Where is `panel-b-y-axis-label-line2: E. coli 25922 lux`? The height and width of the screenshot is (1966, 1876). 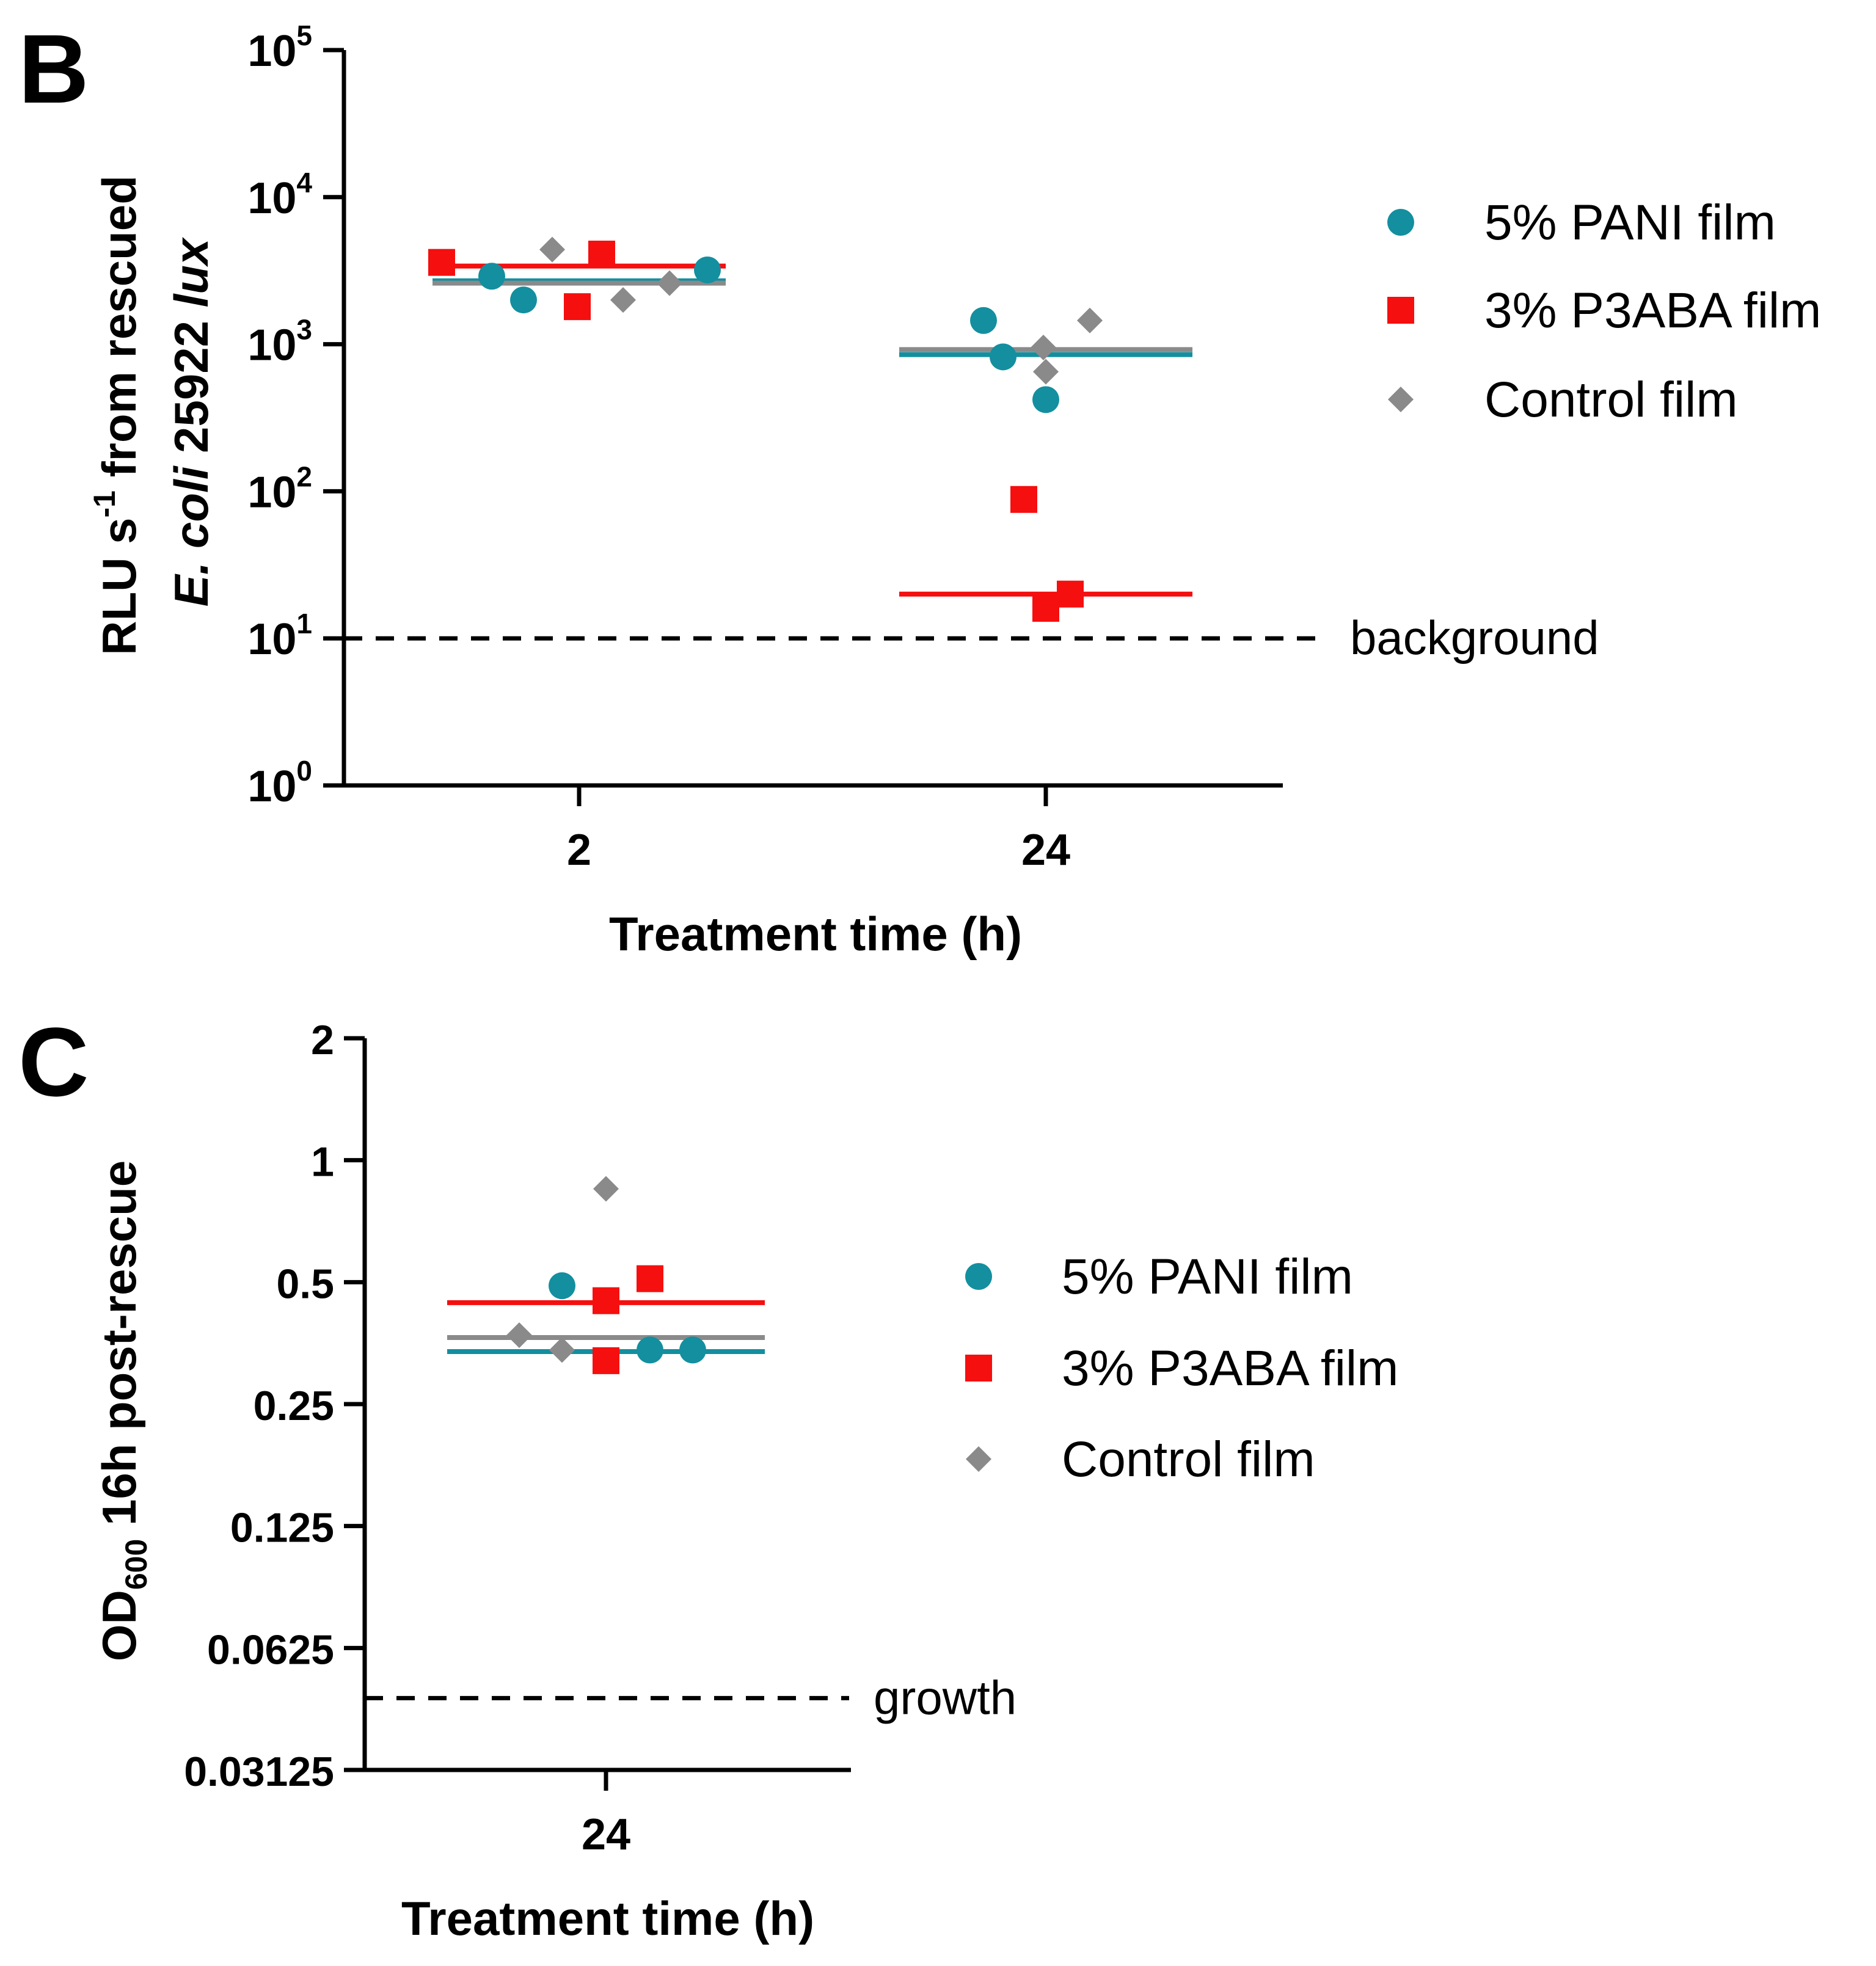 panel-b-y-axis-label-line2: E. coli 25922 lux is located at coordinates (191, 421).